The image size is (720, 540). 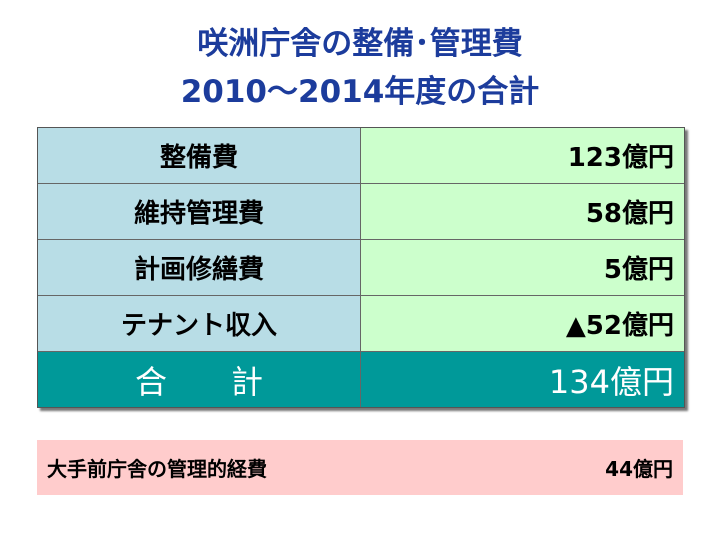 What do you see at coordinates (199, 379) in the screenshot?
I see `total-label: 合 計` at bounding box center [199, 379].